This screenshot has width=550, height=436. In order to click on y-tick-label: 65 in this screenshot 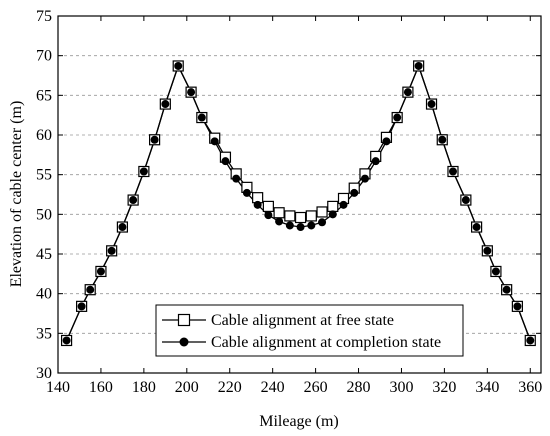, I will do `click(44, 95)`.